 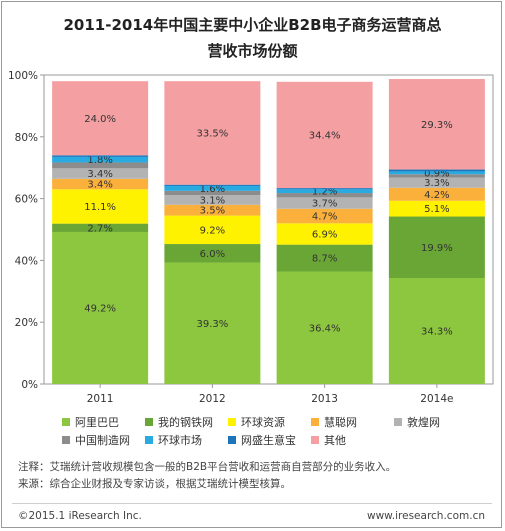 What do you see at coordinates (436, 399) in the screenshot?
I see `x-tick-label: 2014e` at bounding box center [436, 399].